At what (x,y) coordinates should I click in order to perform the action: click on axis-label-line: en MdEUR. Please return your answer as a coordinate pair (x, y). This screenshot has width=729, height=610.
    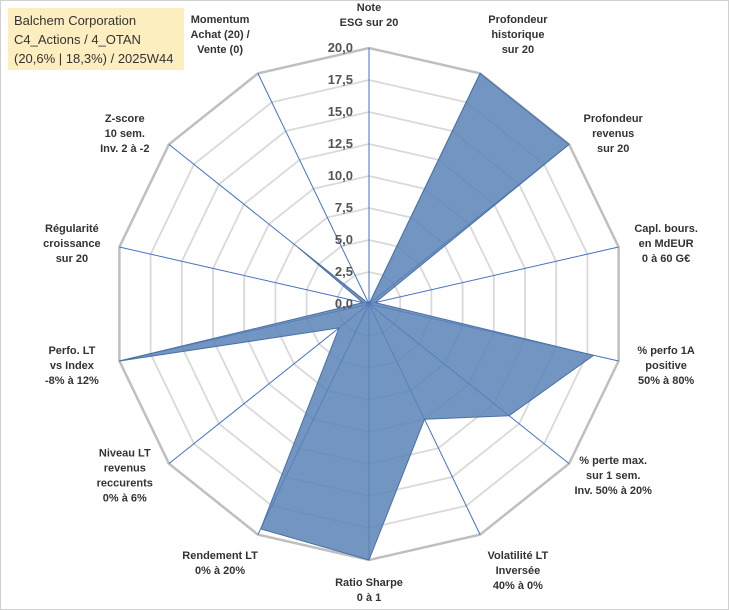
    Looking at the image, I should click on (666, 244).